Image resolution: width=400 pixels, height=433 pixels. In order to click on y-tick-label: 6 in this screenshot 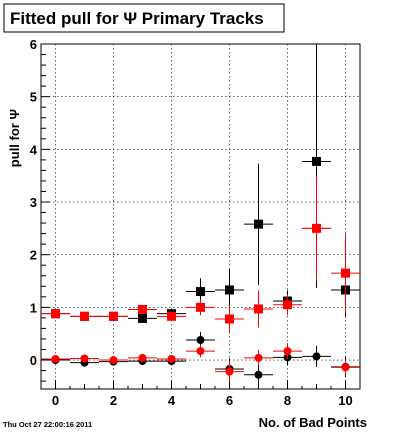, I will do `click(33, 44)`.